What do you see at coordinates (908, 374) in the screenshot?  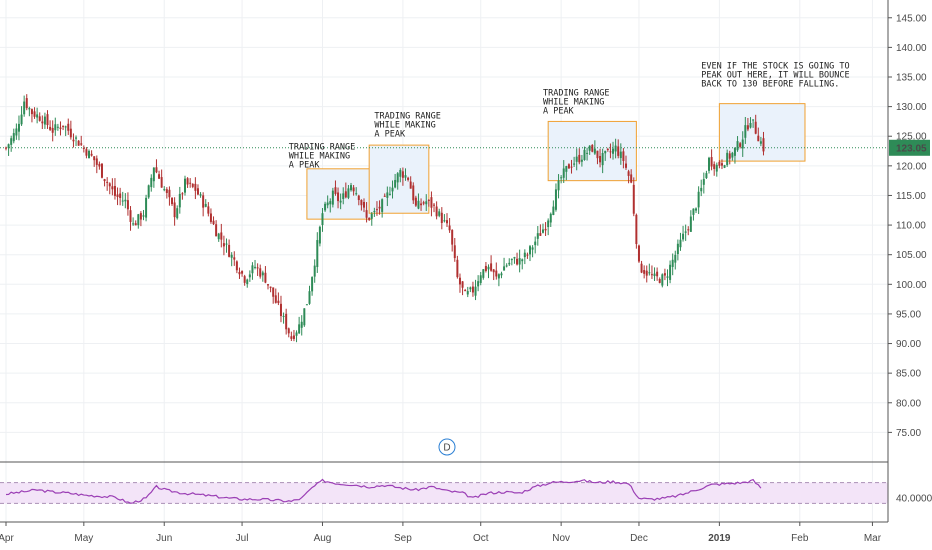 I see `price-tick-label: 85.00` at bounding box center [908, 374].